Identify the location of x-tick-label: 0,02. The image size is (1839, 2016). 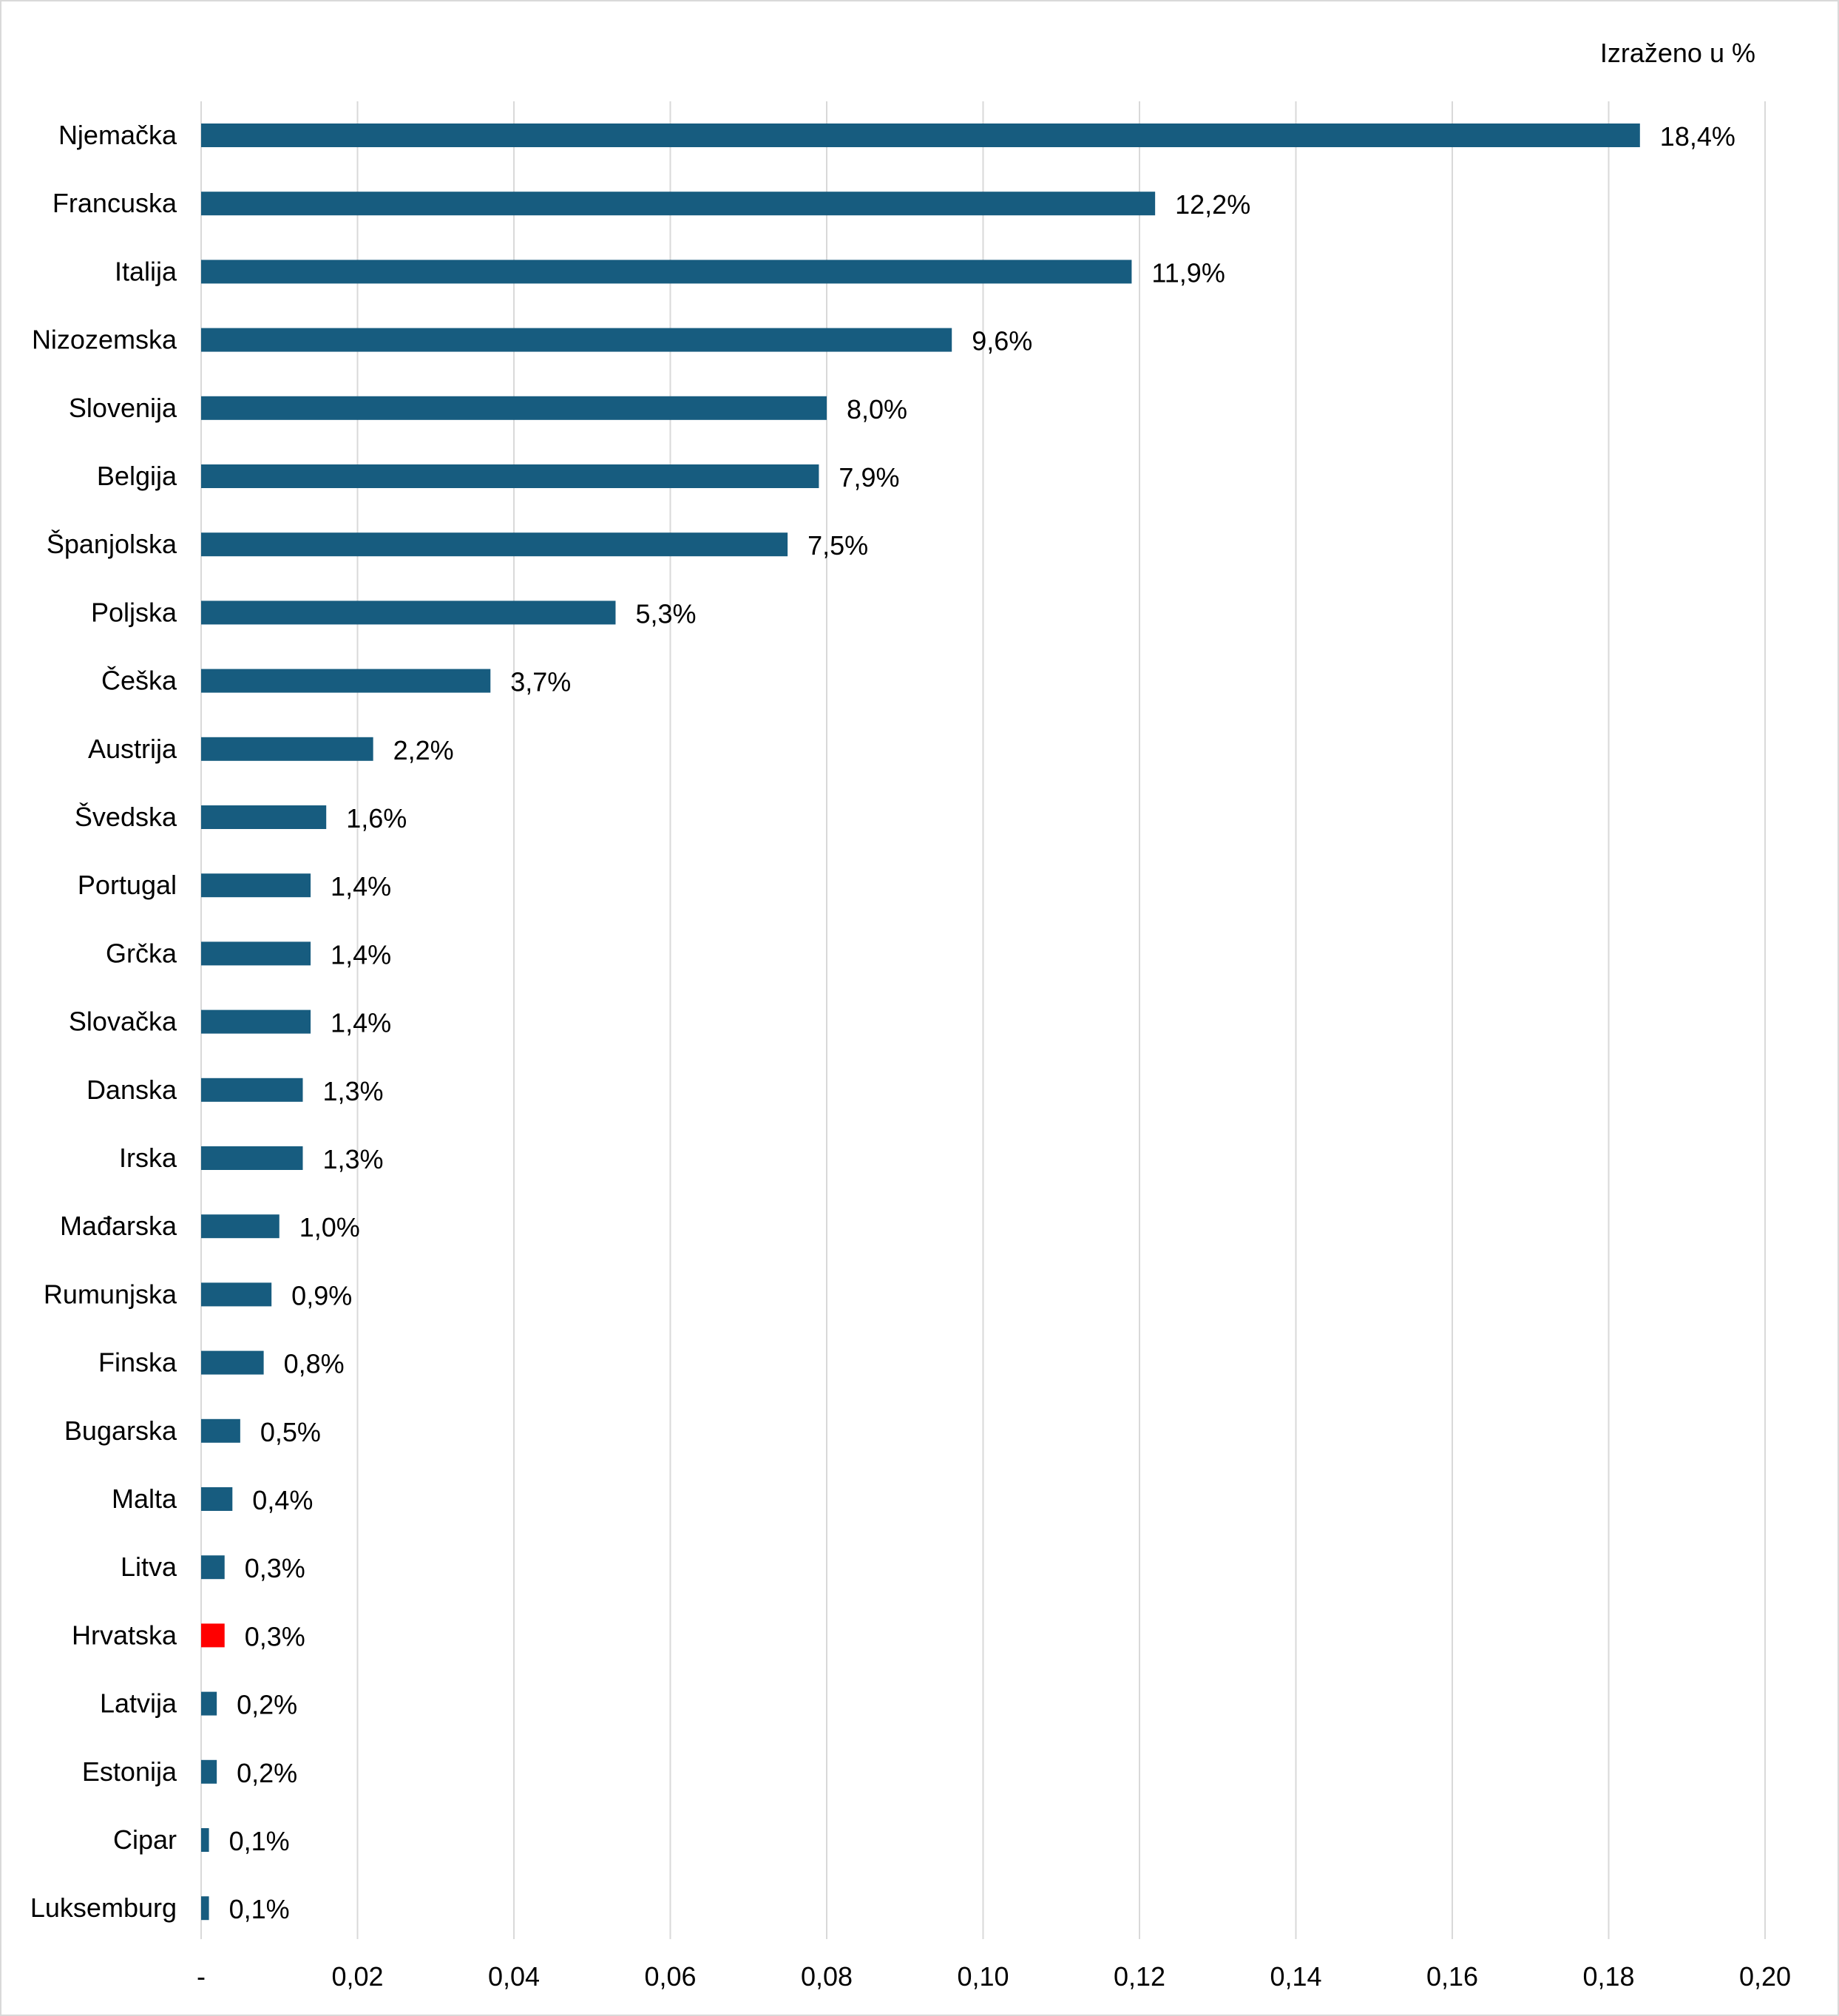
(357, 1977).